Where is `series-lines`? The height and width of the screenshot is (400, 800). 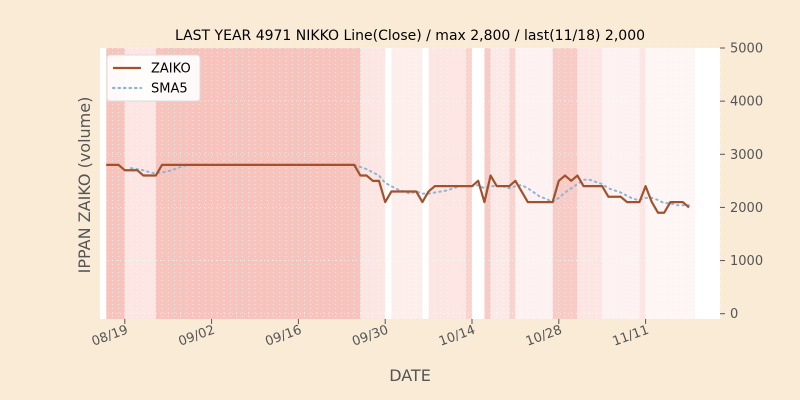
series-lines is located at coordinates (398, 188).